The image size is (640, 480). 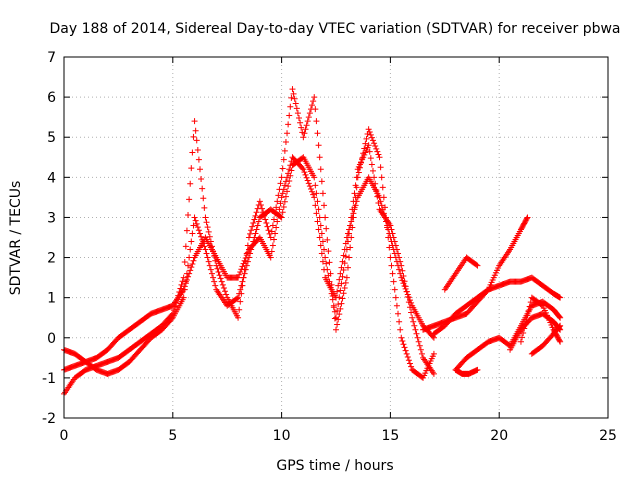 What do you see at coordinates (282, 436) in the screenshot?
I see `x-tick-label: 10` at bounding box center [282, 436].